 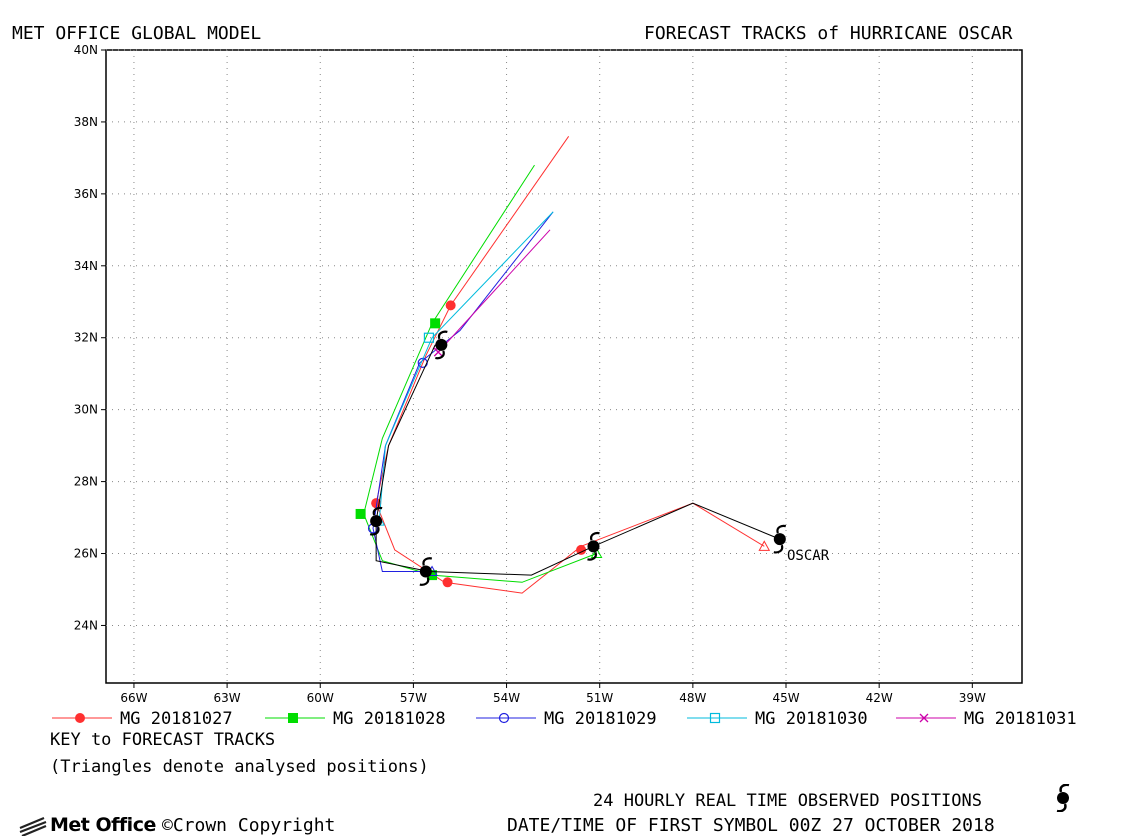 I want to click on observed-track-line, so click(x=577, y=460).